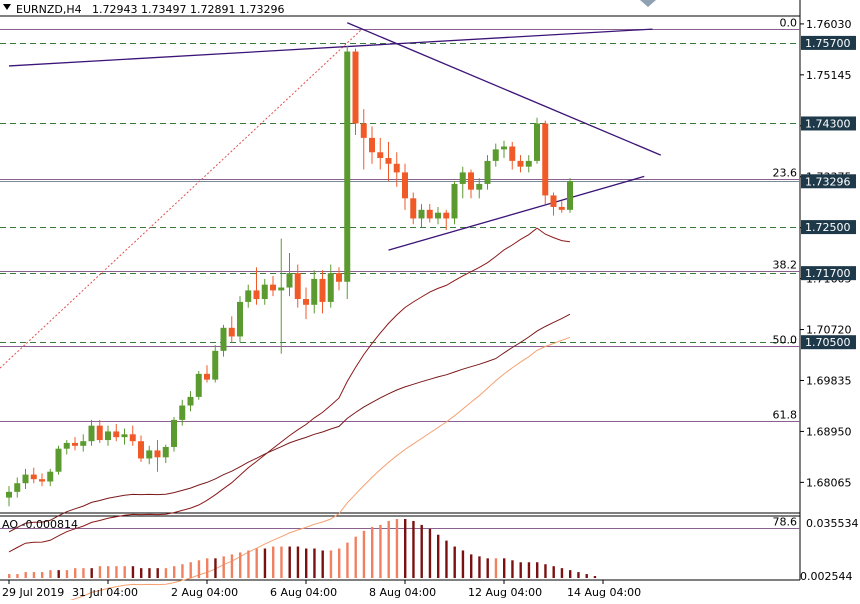 The width and height of the screenshot is (860, 604). What do you see at coordinates (826, 576) in the screenshot?
I see `ao-tick-label: 0.002544` at bounding box center [826, 576].